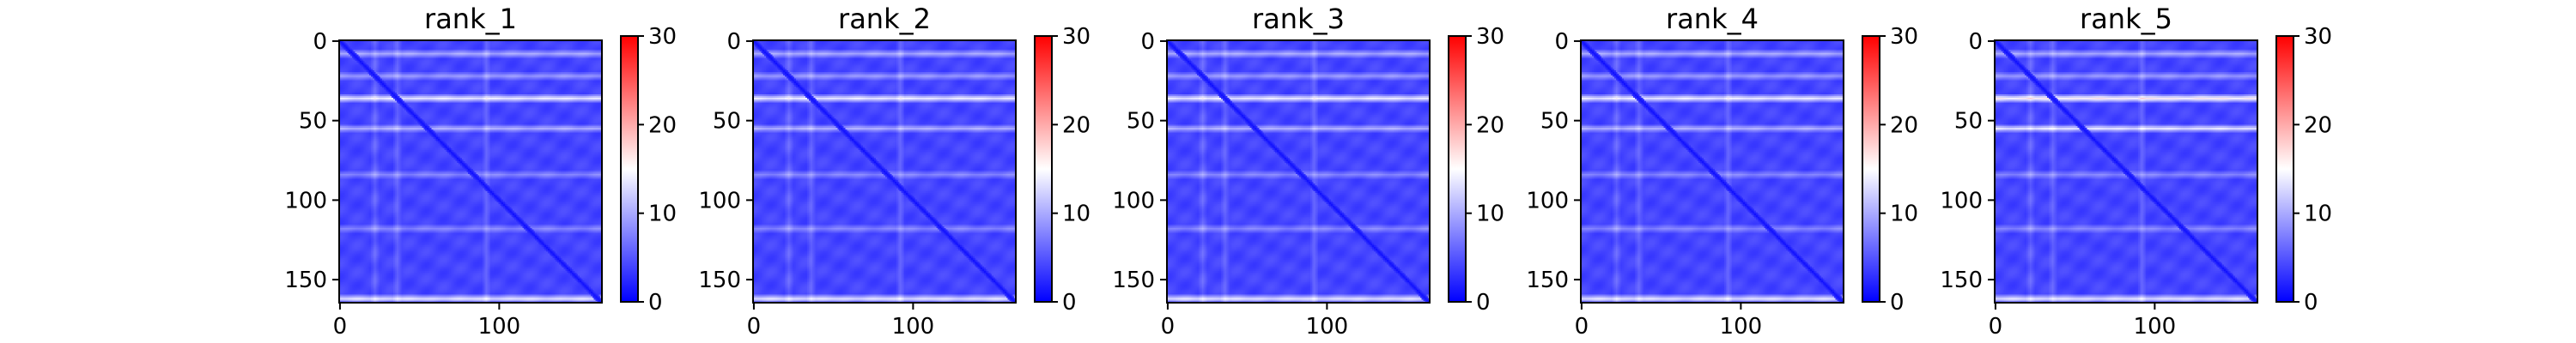 This screenshot has width=2576, height=343. Describe the element at coordinates (1298, 19) in the screenshot. I see `panel-title: rank_3` at that location.